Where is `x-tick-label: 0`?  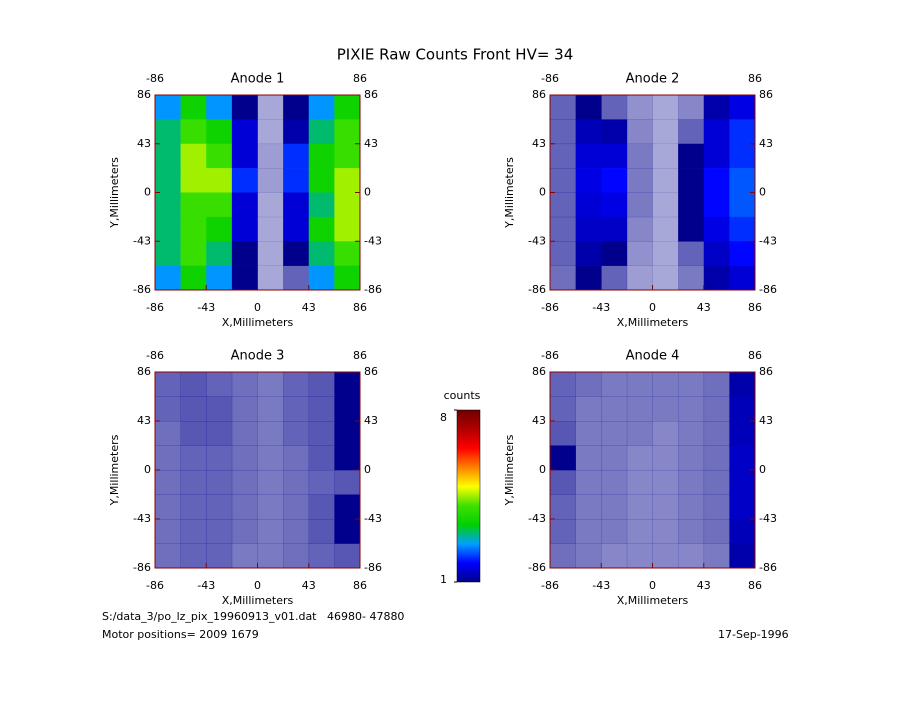
x-tick-label: 0 is located at coordinates (257, 307).